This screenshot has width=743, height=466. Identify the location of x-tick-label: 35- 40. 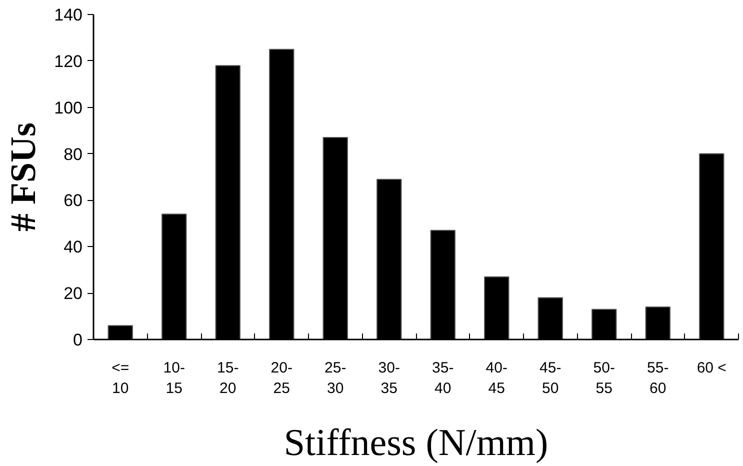
(443, 378).